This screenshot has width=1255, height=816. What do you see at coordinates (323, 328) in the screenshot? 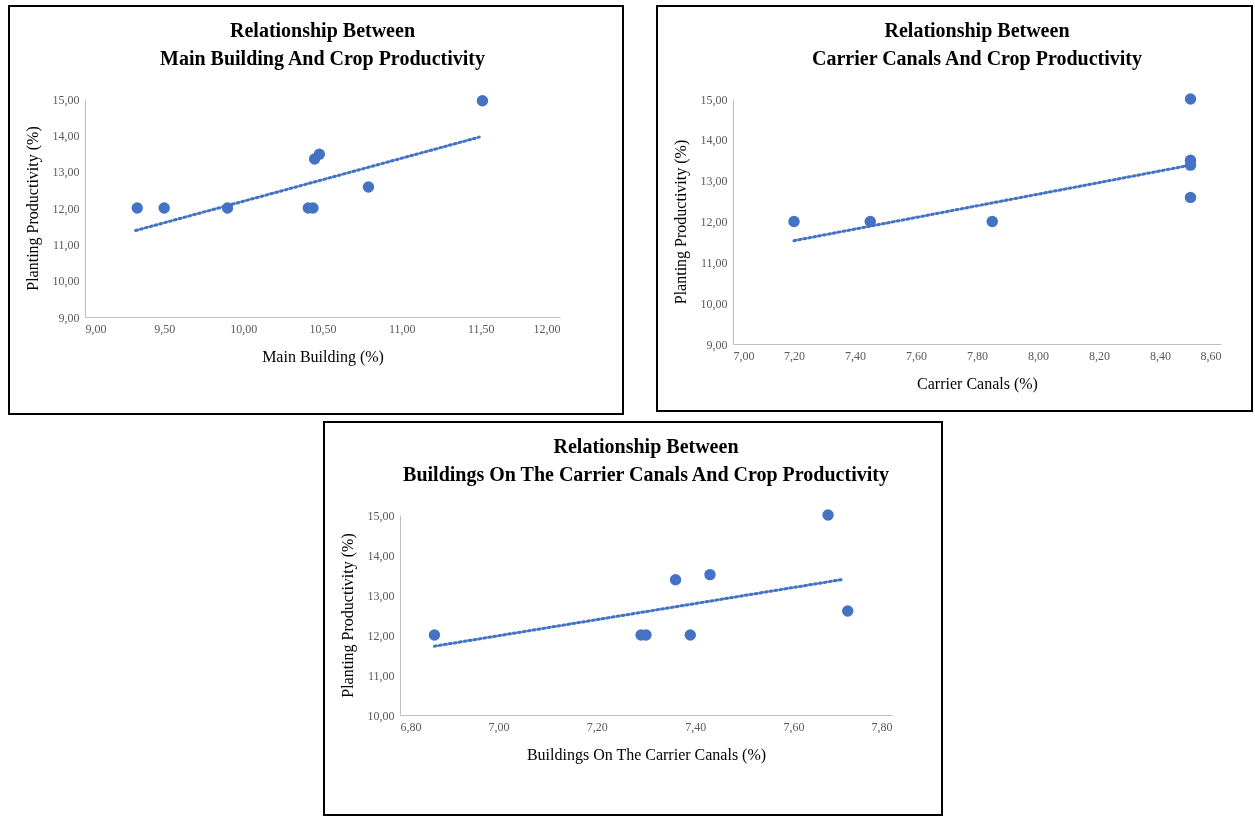
I see `x-tick-label: 10,50` at bounding box center [323, 328].